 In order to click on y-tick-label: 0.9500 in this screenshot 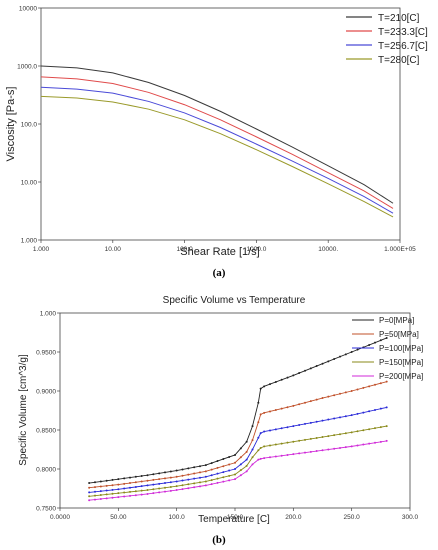, I will do `click(46, 353)`.